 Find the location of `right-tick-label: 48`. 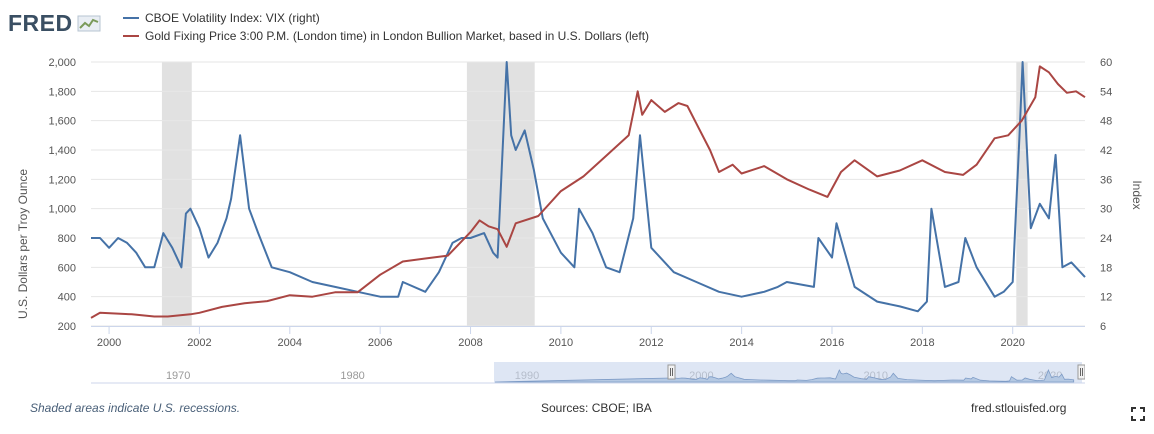

right-tick-label: 48 is located at coordinates (1106, 122).